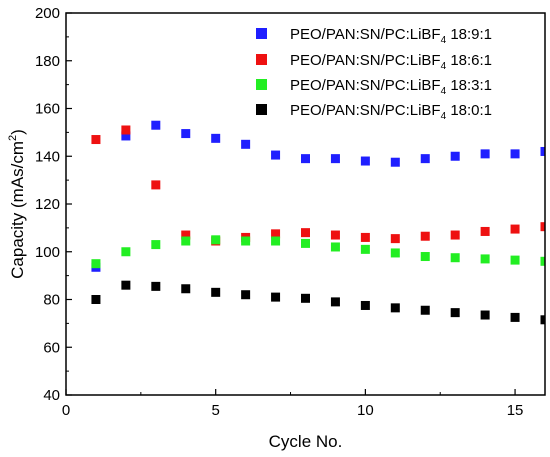  What do you see at coordinates (51, 395) in the screenshot?
I see `y-tick-label: 40` at bounding box center [51, 395].